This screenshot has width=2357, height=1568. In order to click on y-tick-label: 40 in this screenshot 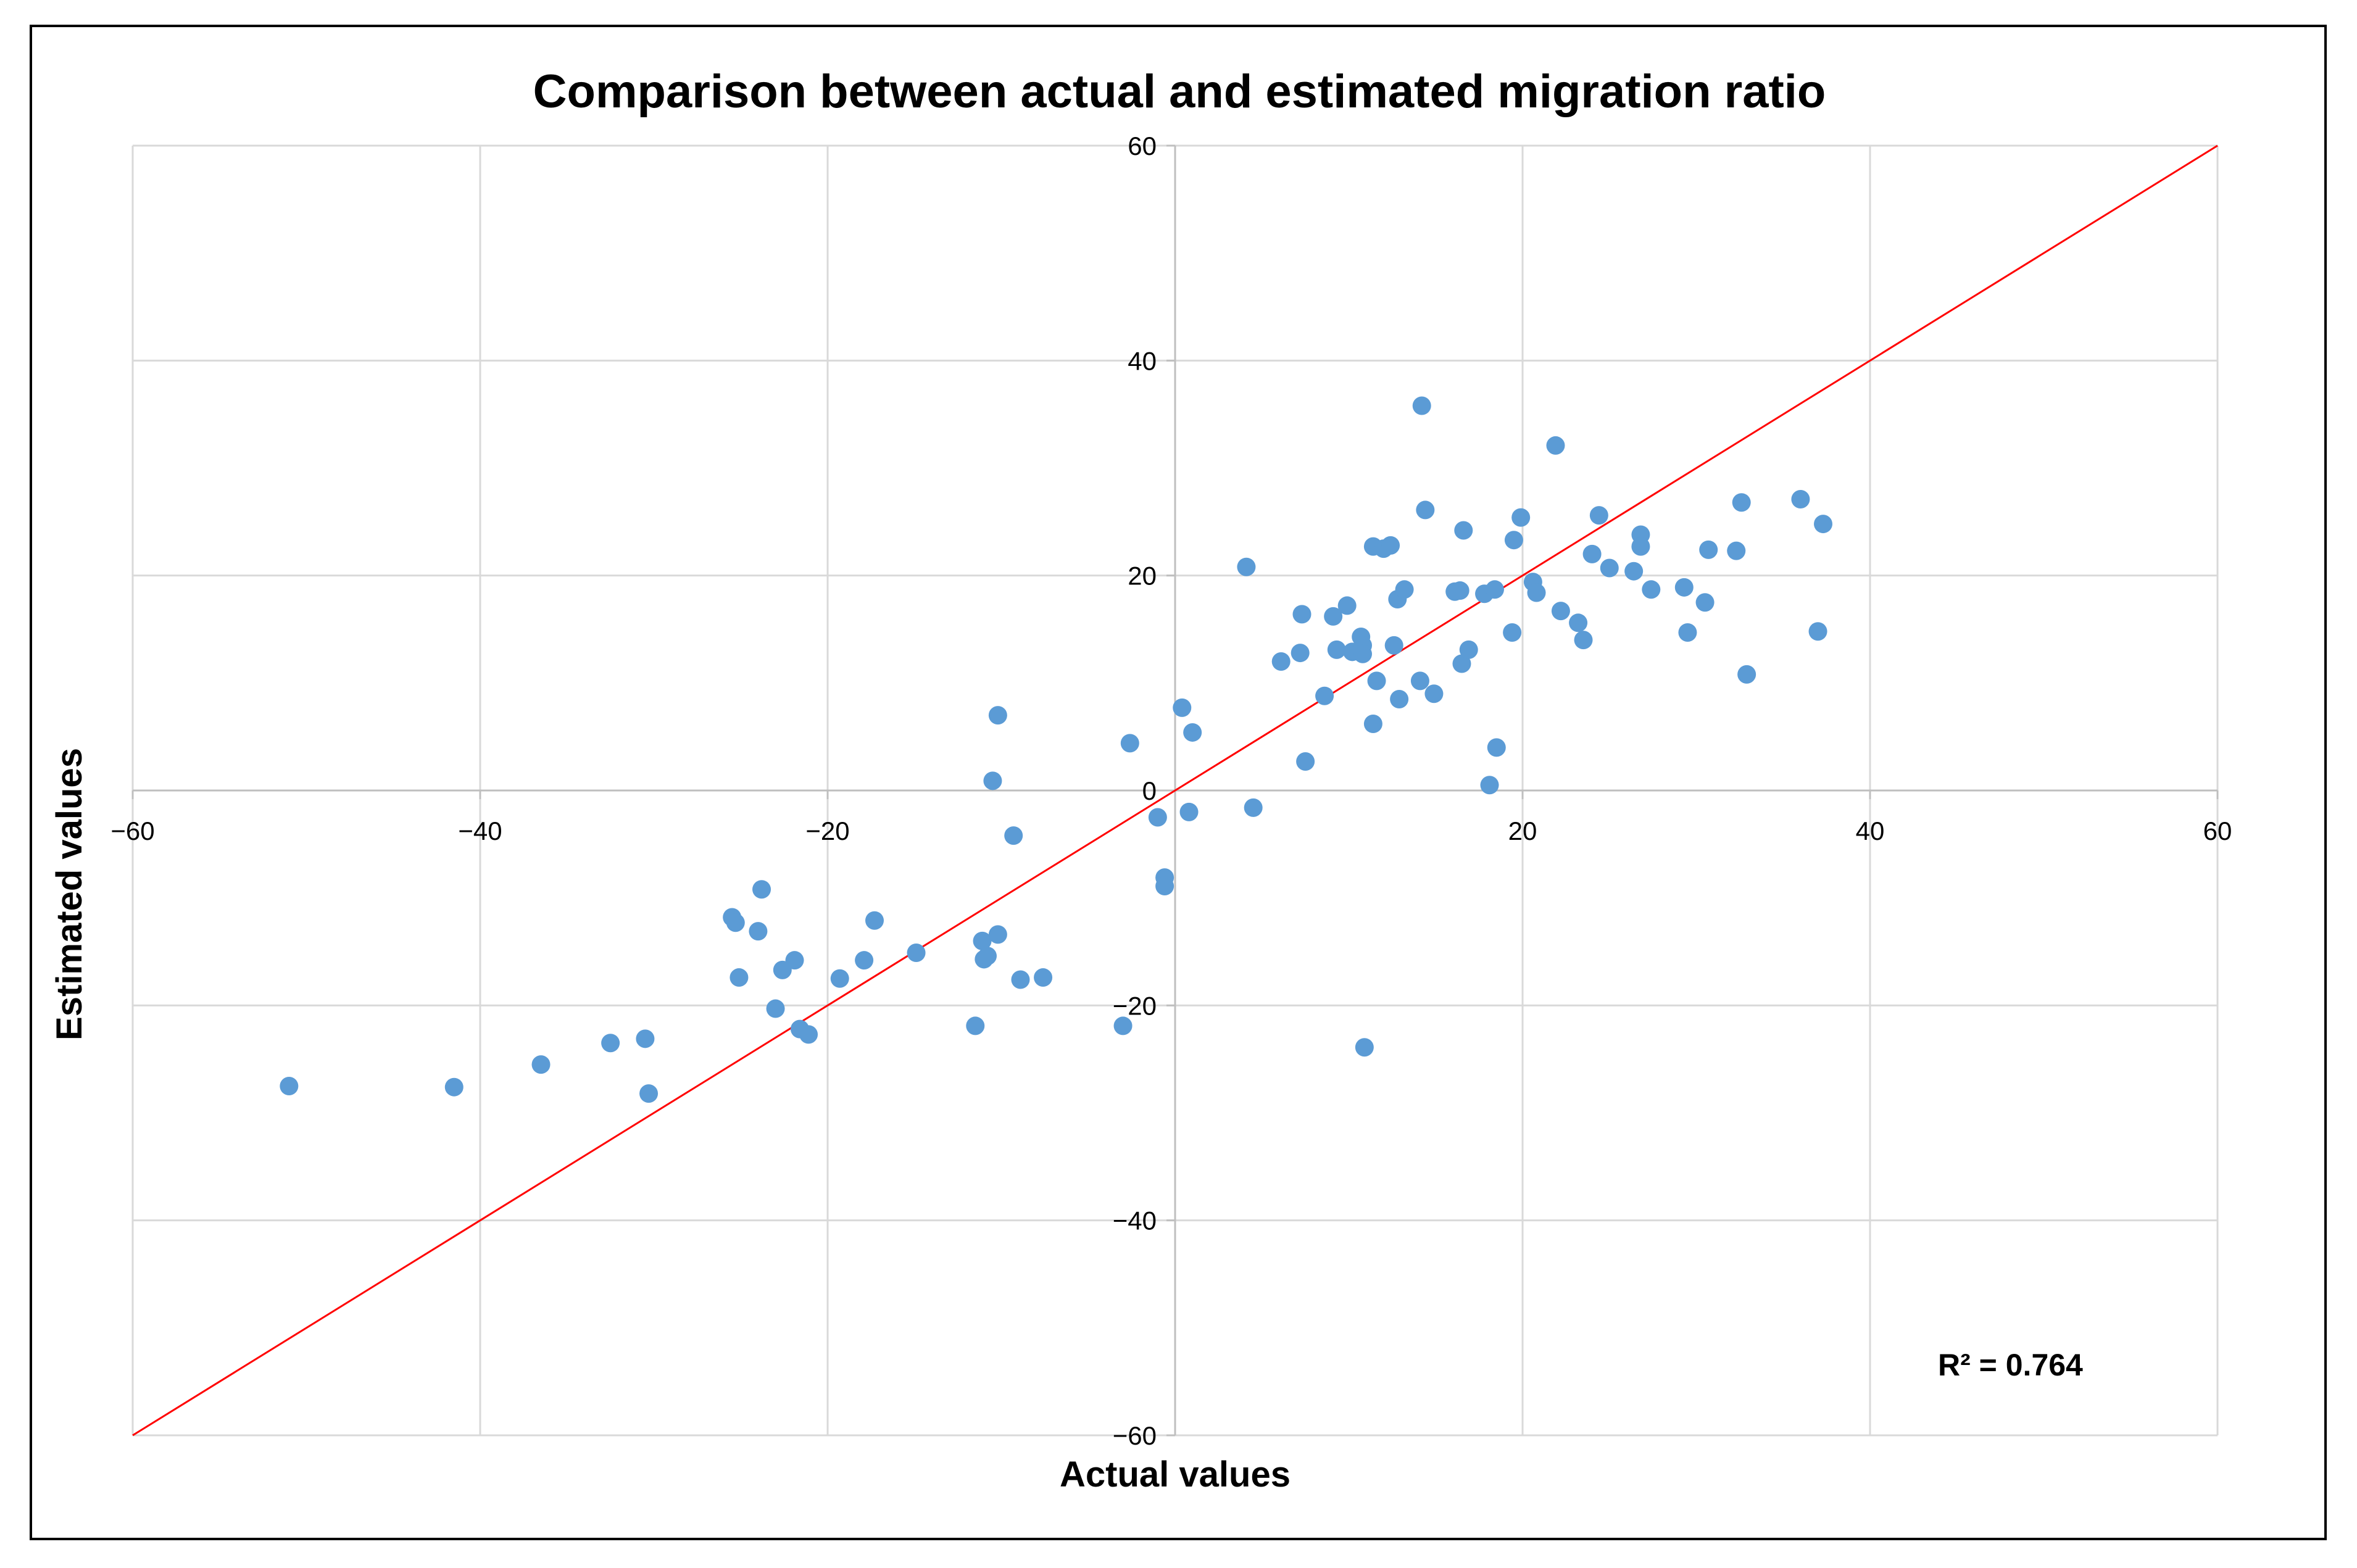, I will do `click(1142, 360)`.